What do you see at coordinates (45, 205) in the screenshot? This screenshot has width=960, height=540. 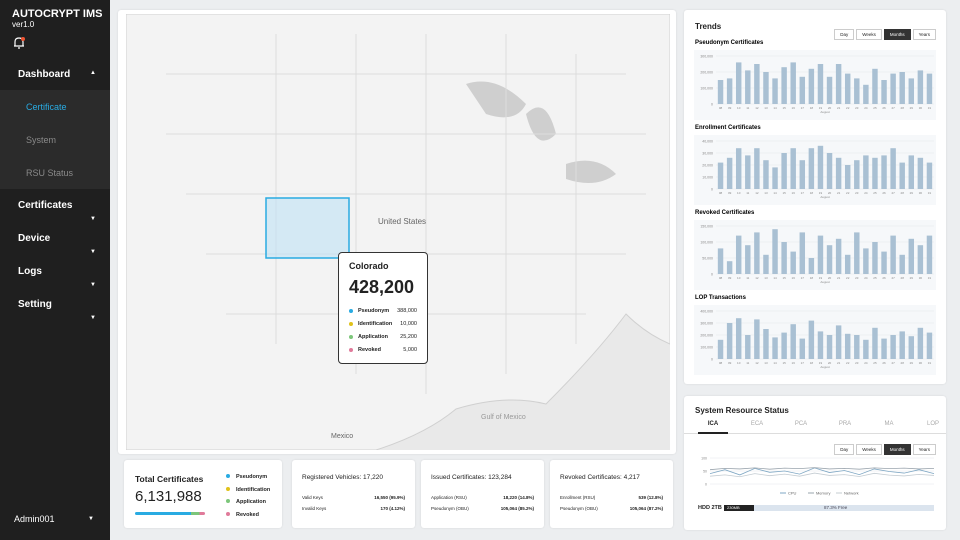 I see `menu-item: Certificates` at bounding box center [45, 205].